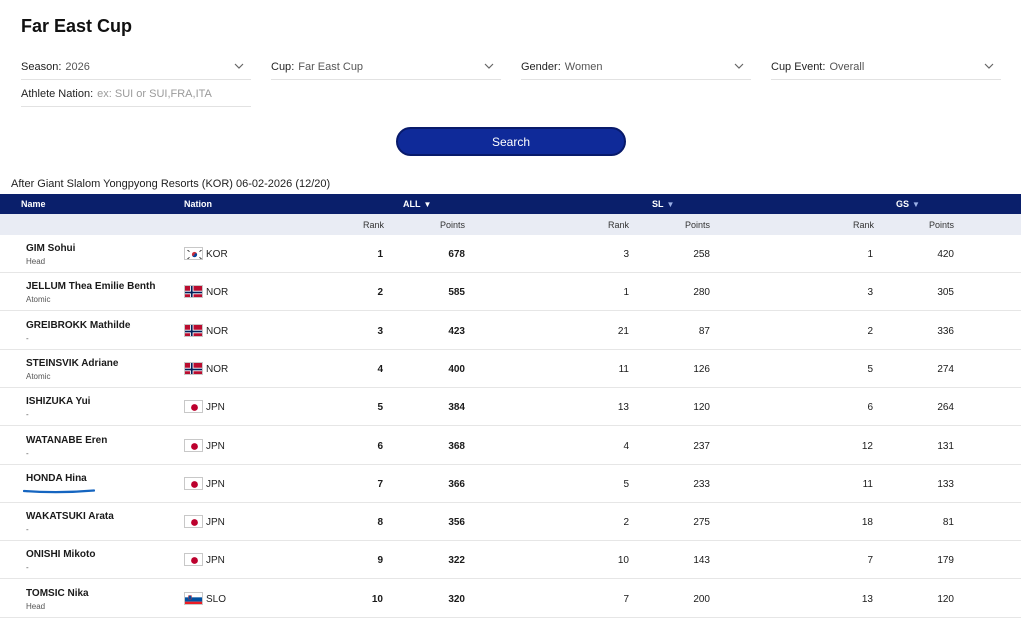 Image resolution: width=1024 pixels, height=620 pixels. What do you see at coordinates (847, 66) in the screenshot?
I see `cup-event-value: Overall` at bounding box center [847, 66].